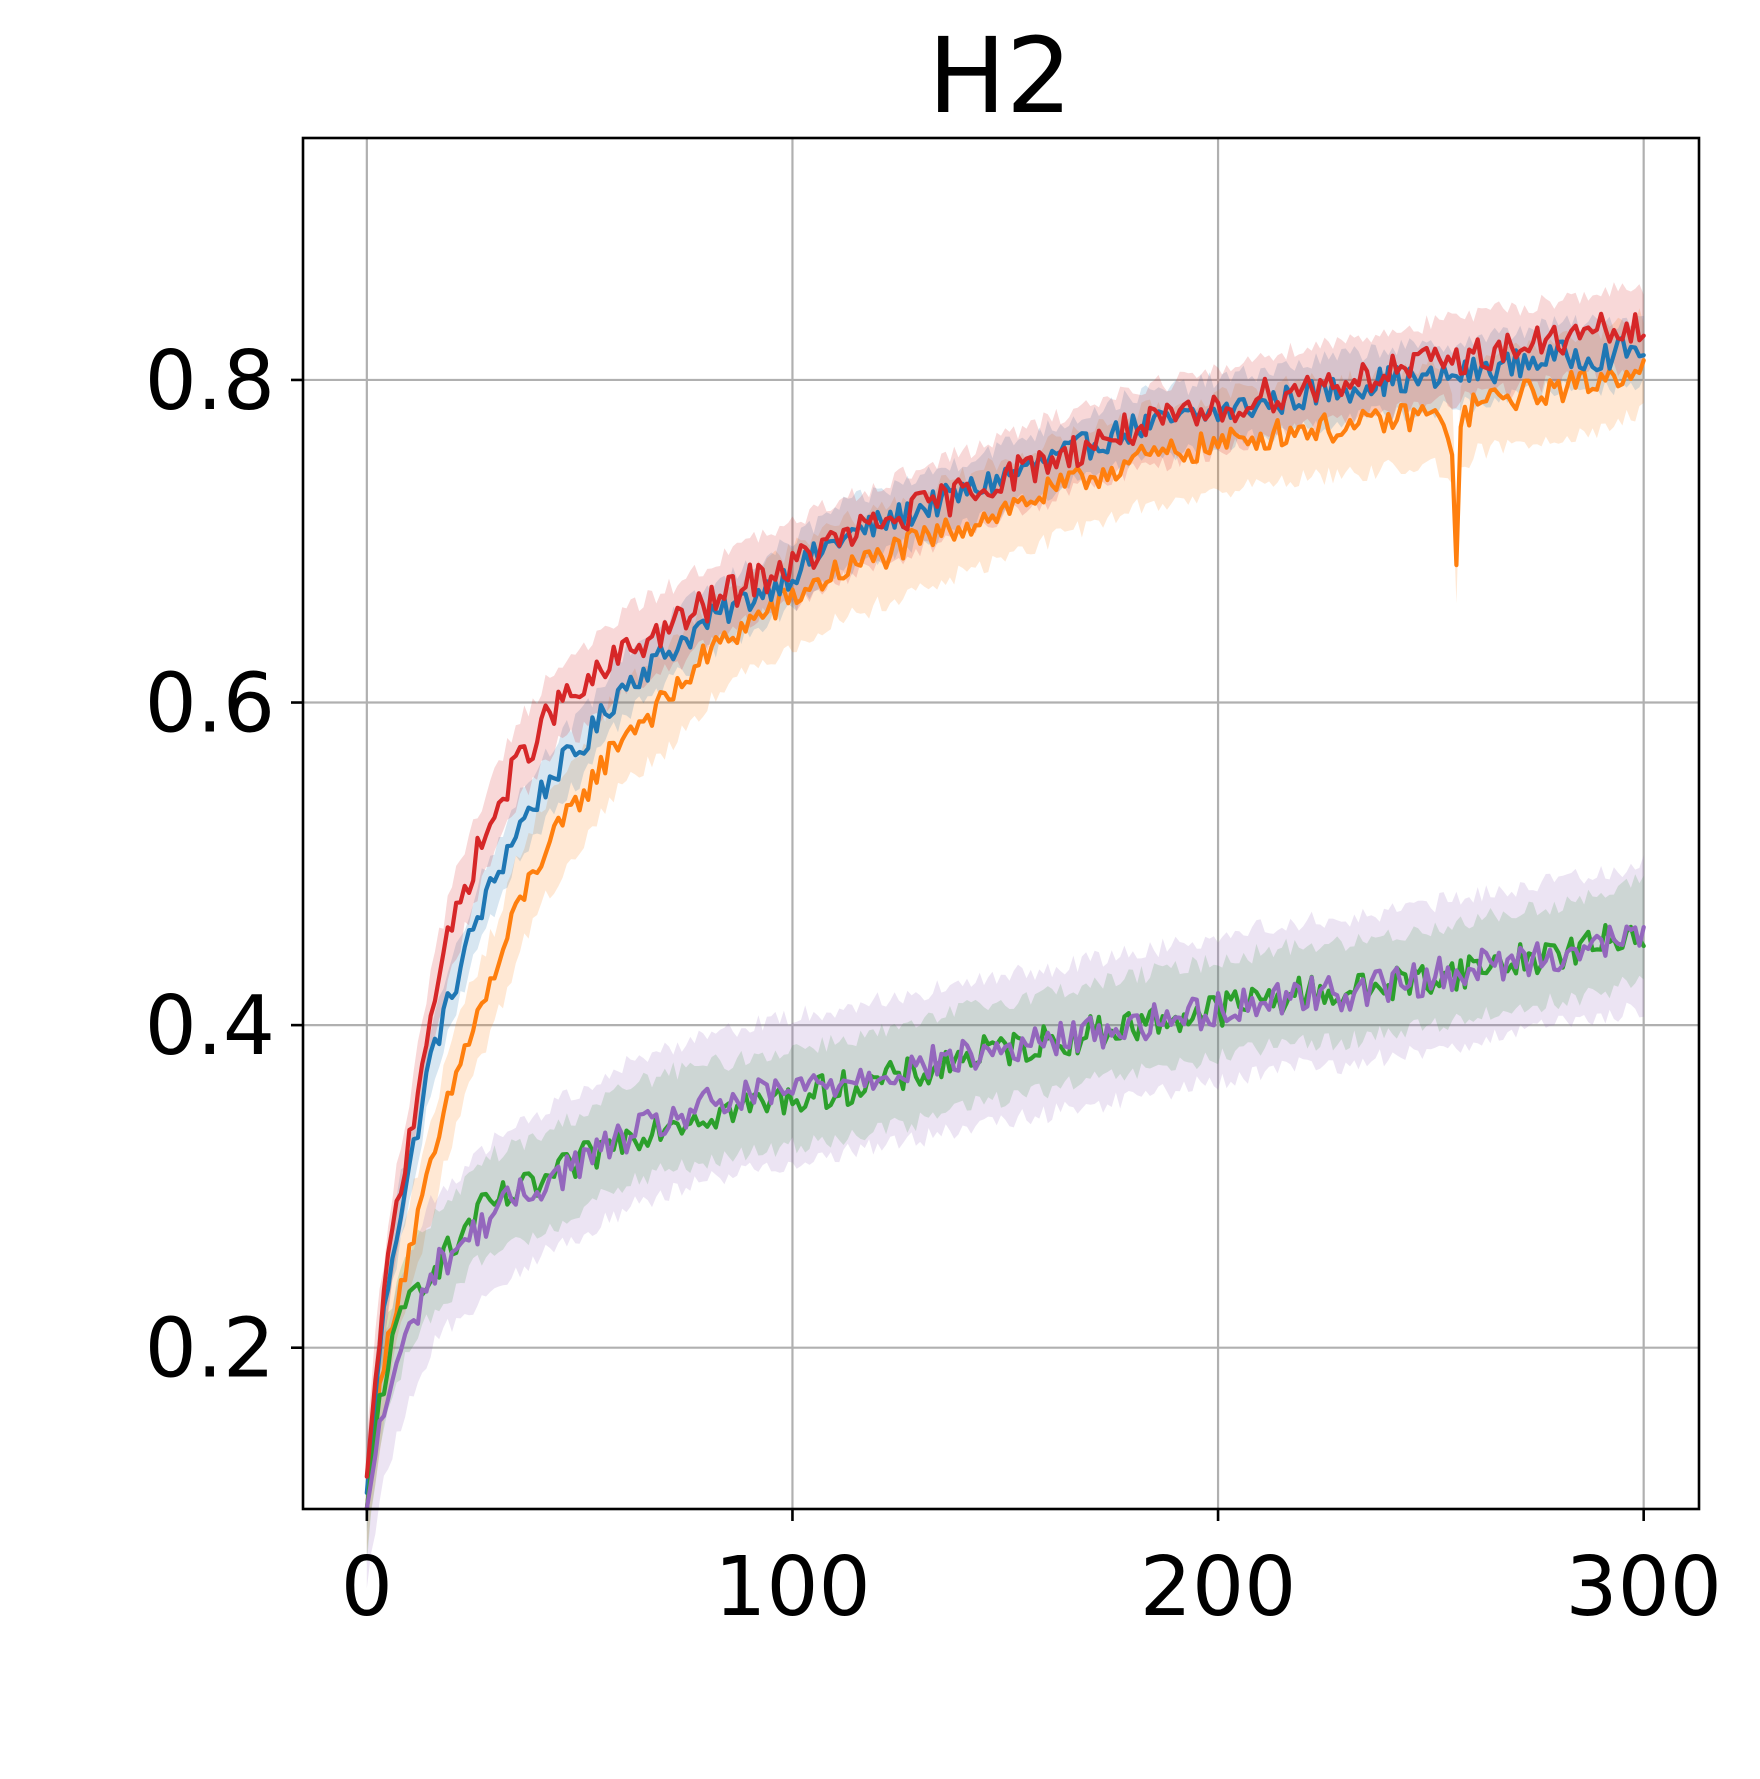  What do you see at coordinates (1000, 76) in the screenshot?
I see `chart-title: H2` at bounding box center [1000, 76].